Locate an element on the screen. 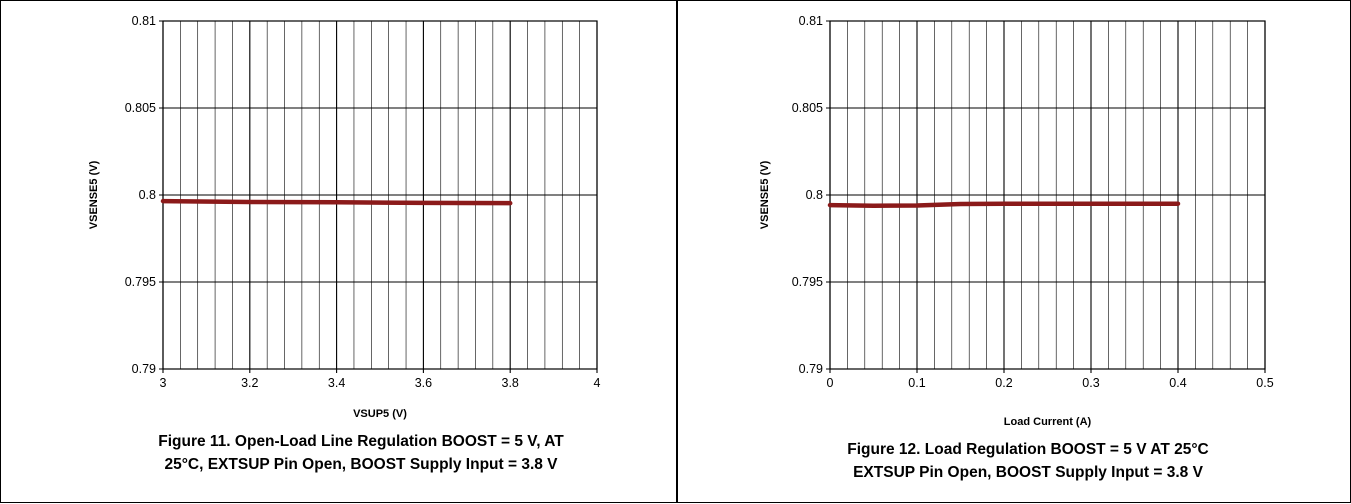  x-tick-label: 0.4 is located at coordinates (1177, 383).